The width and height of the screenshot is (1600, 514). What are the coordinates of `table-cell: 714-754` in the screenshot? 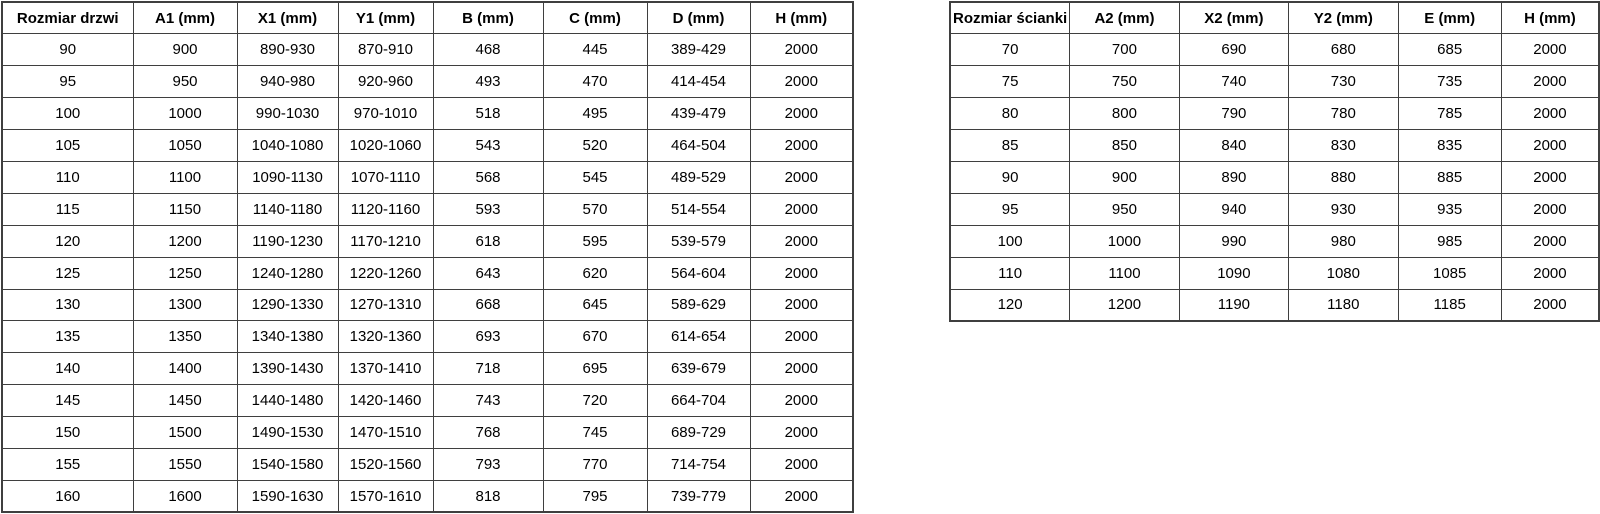 It's located at (698, 464).